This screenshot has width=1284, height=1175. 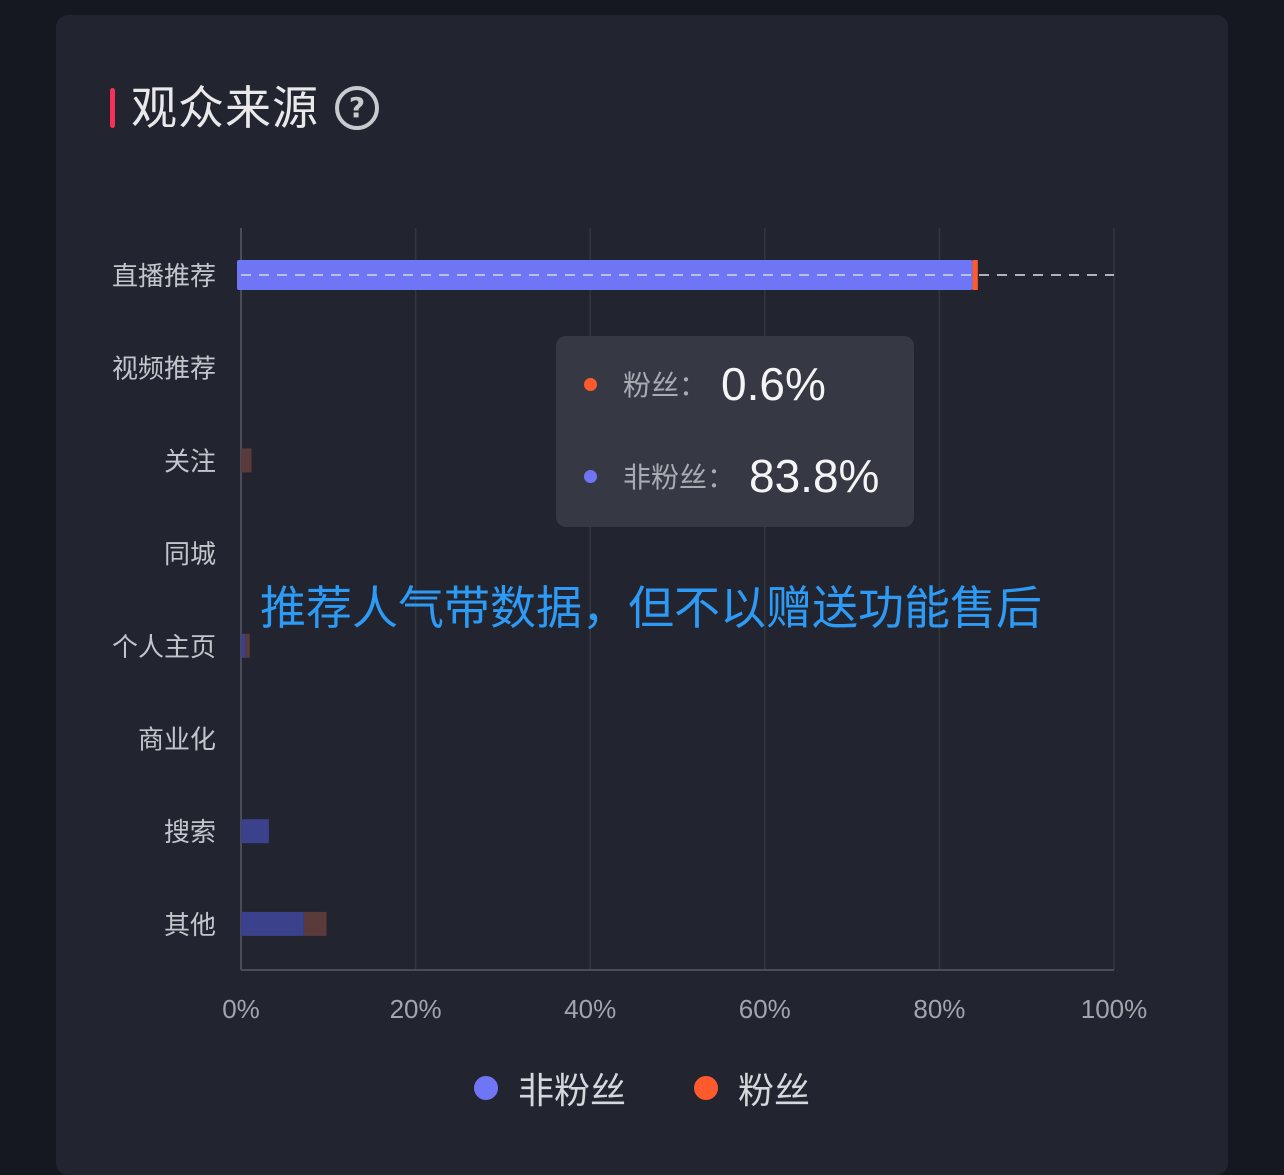 What do you see at coordinates (814, 476) in the screenshot?
I see `tooltip-non-fans-value: 83.8%` at bounding box center [814, 476].